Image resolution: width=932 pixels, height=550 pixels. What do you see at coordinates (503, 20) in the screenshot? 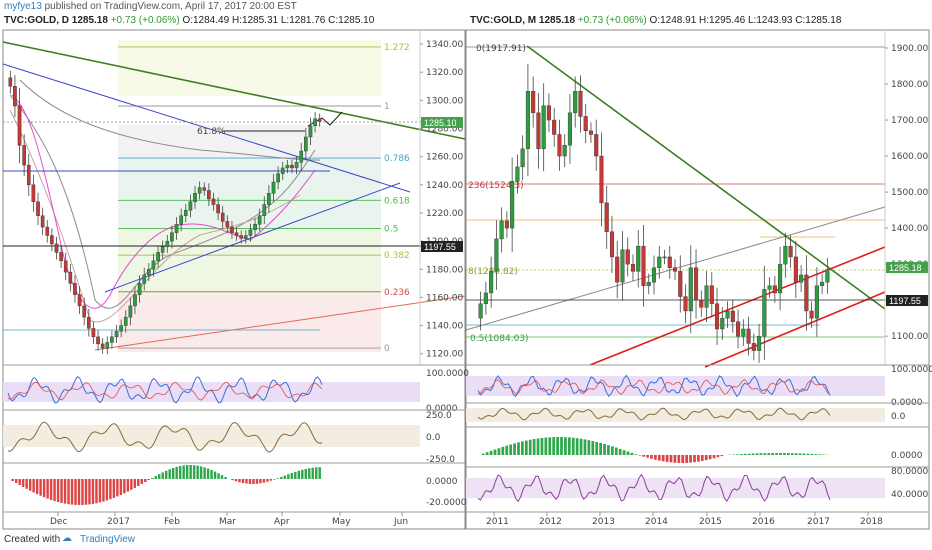
I see `right-symbol: TVC:GOLD, M` at bounding box center [503, 20].